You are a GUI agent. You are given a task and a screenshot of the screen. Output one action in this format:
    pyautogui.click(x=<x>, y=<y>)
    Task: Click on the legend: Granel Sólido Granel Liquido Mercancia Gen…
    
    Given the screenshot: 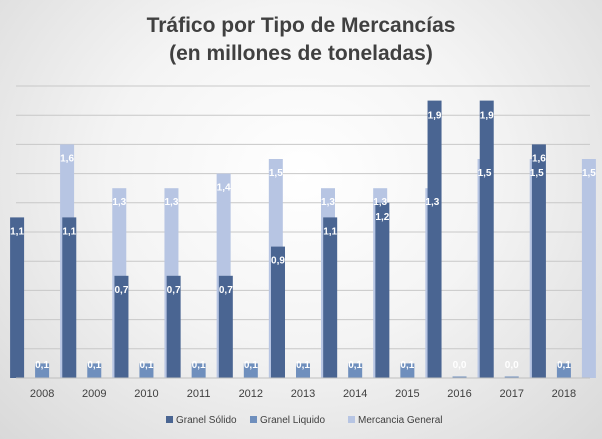 What is the action you would take?
    pyautogui.click(x=304, y=420)
    